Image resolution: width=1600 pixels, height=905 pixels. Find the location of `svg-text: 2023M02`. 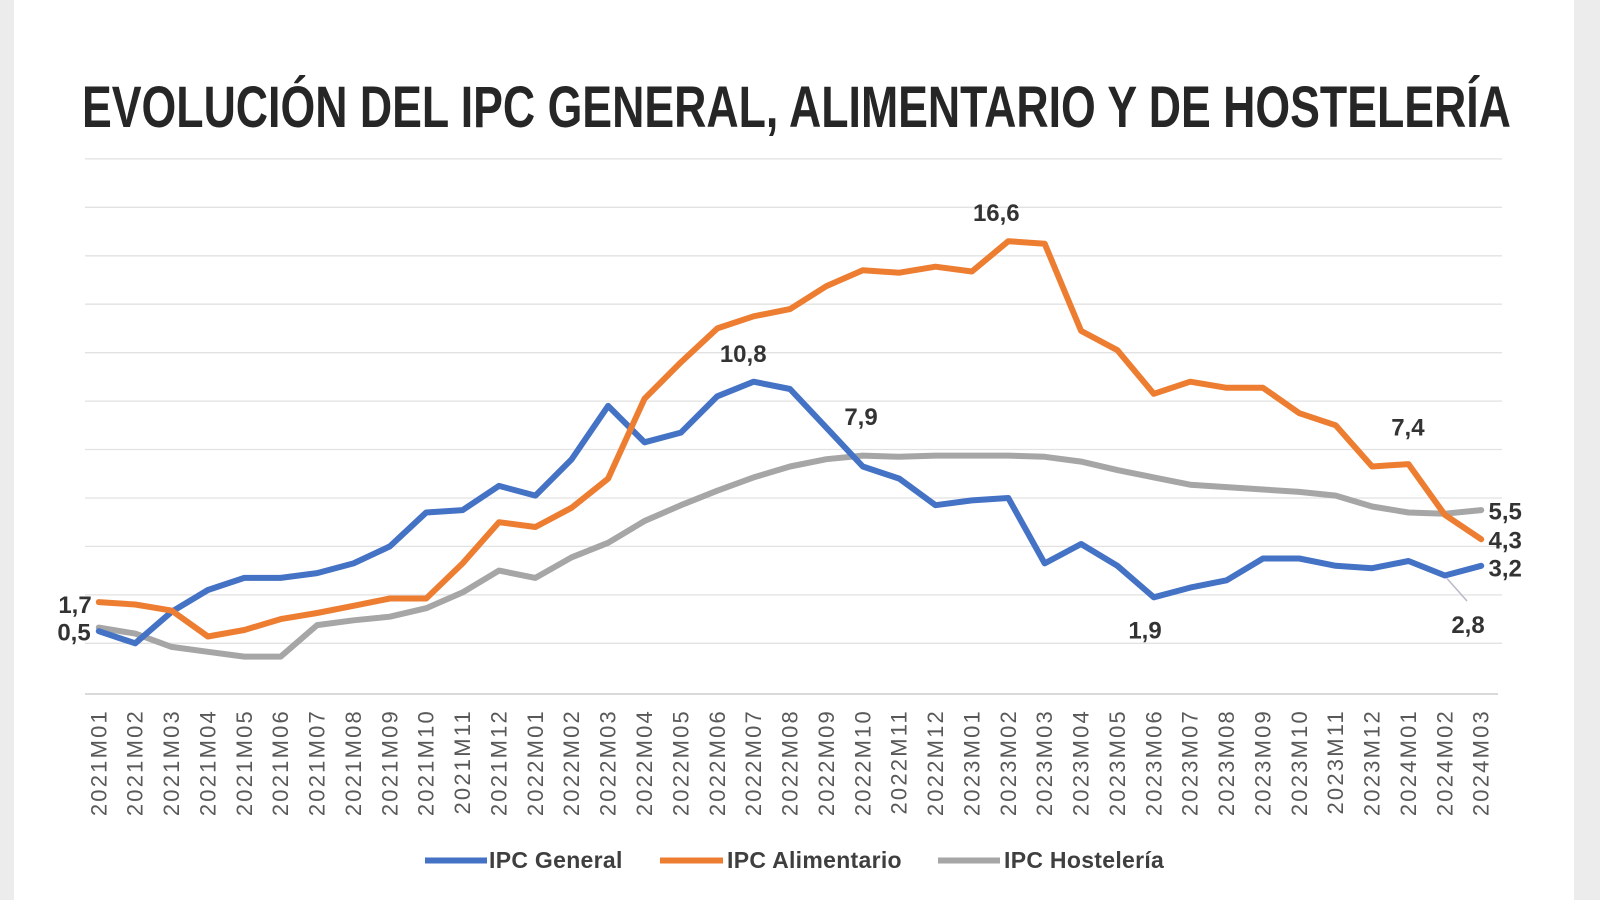

svg-text: 2023M02 is located at coordinates (1008, 762).